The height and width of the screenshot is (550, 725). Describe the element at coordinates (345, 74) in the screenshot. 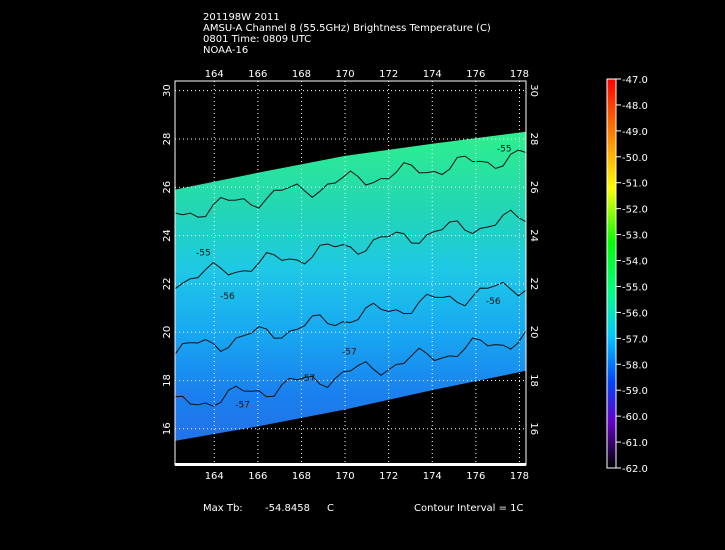

I see `x-tick-label-top: 170` at that location.